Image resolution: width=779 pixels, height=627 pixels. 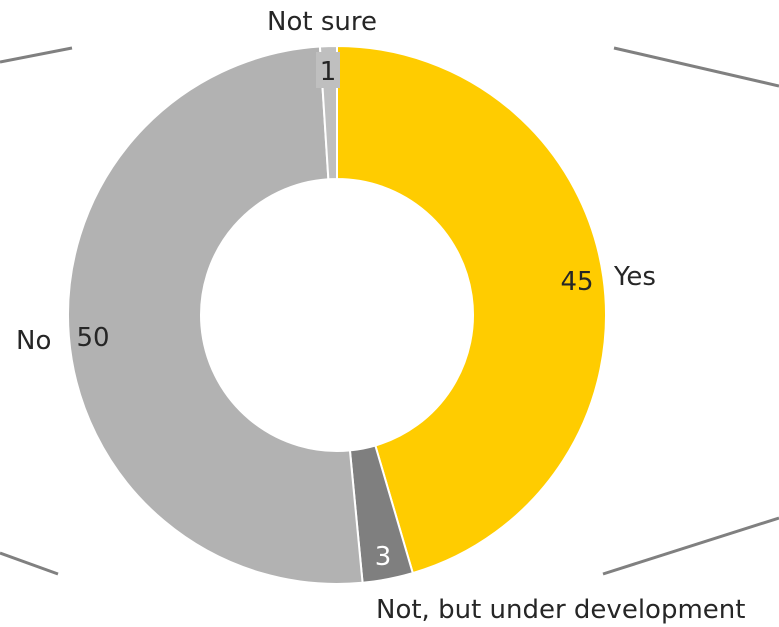 What do you see at coordinates (560, 610) in the screenshot?
I see `category-label-not-but-under-development: Not, but under development` at bounding box center [560, 610].